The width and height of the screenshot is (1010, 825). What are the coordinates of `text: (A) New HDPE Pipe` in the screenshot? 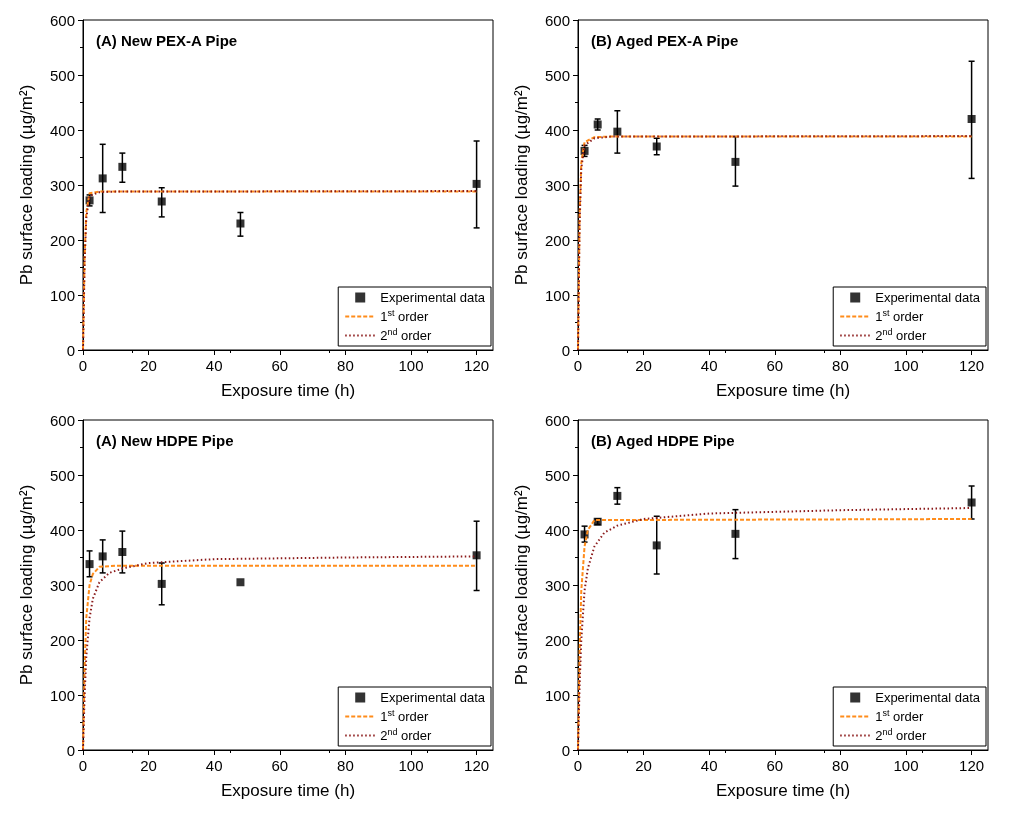 It's located at (165, 440).